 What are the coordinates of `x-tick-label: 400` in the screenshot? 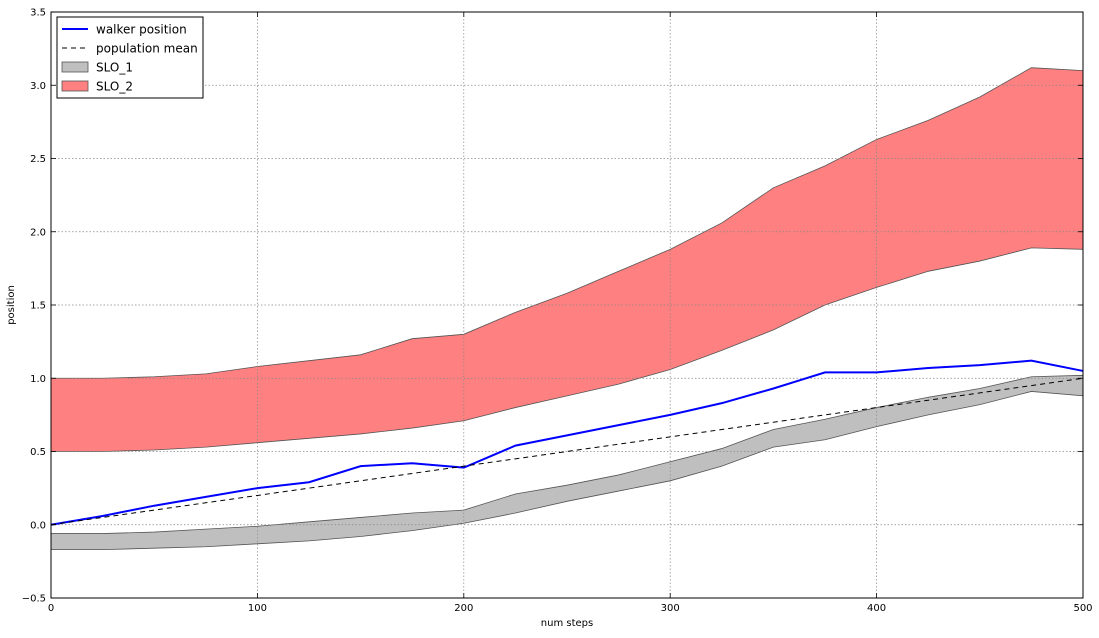 It's located at (876, 608).